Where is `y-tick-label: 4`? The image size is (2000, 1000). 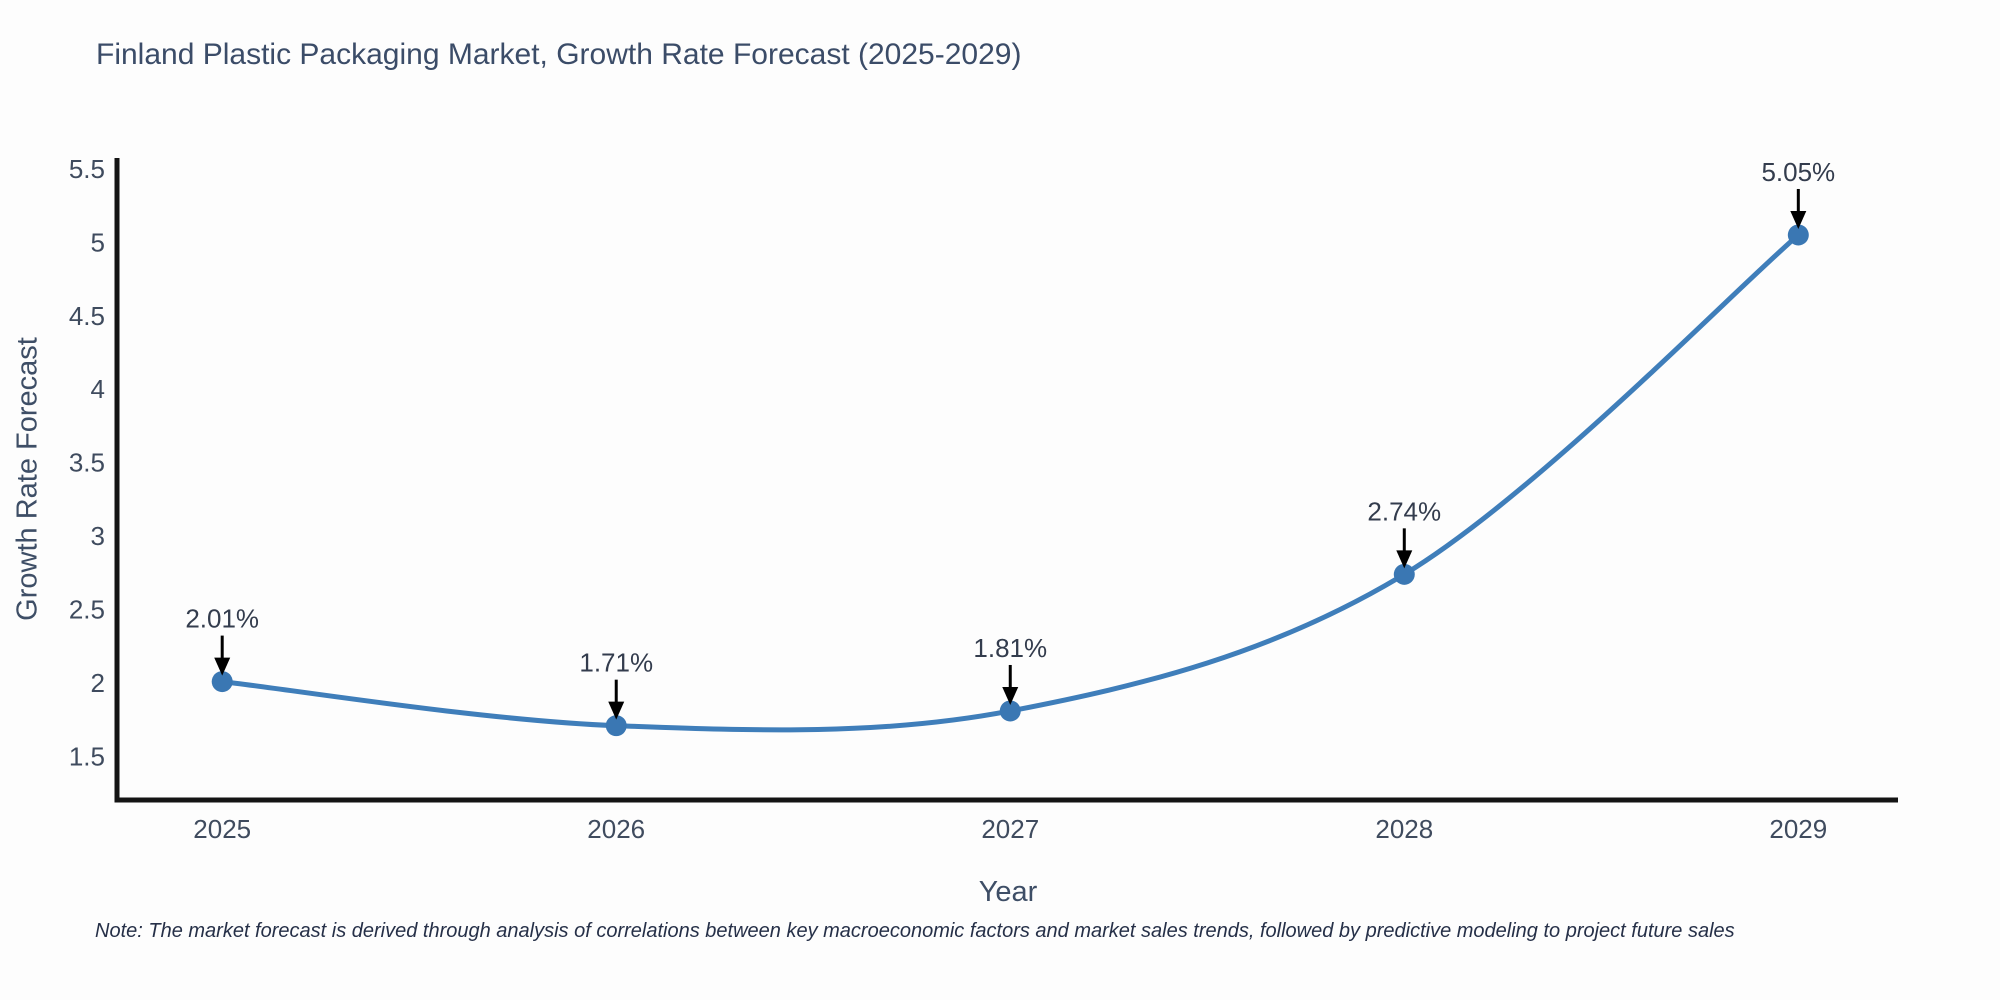
y-tick-label: 4 is located at coordinates (98, 389).